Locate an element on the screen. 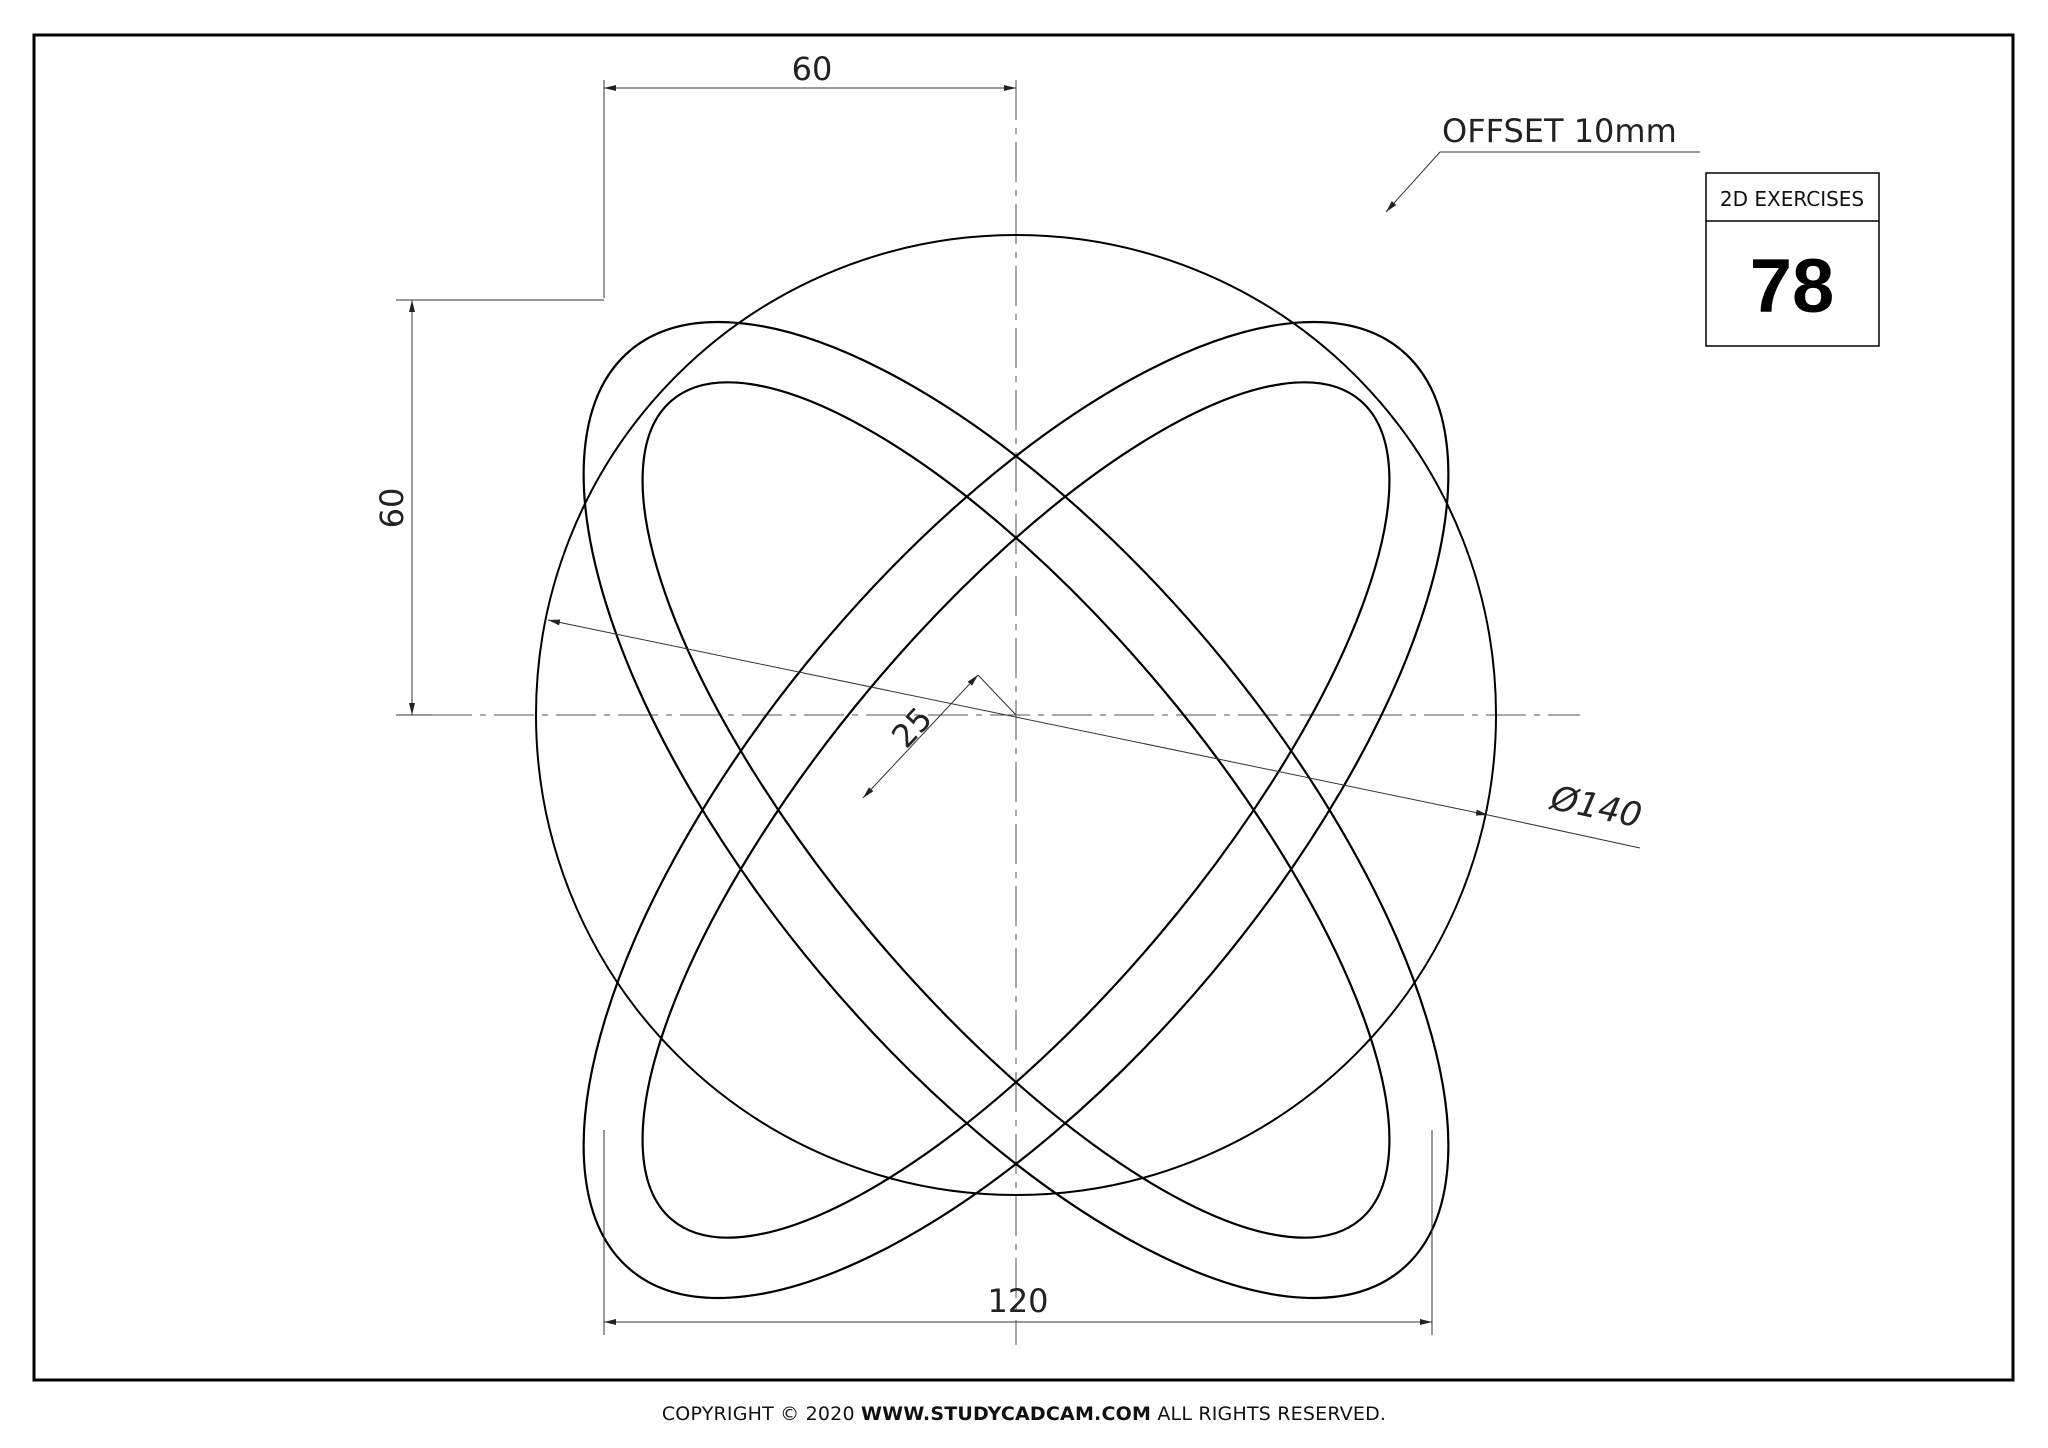 The image size is (2048, 1448). offset-leader is located at coordinates (1542, 182).